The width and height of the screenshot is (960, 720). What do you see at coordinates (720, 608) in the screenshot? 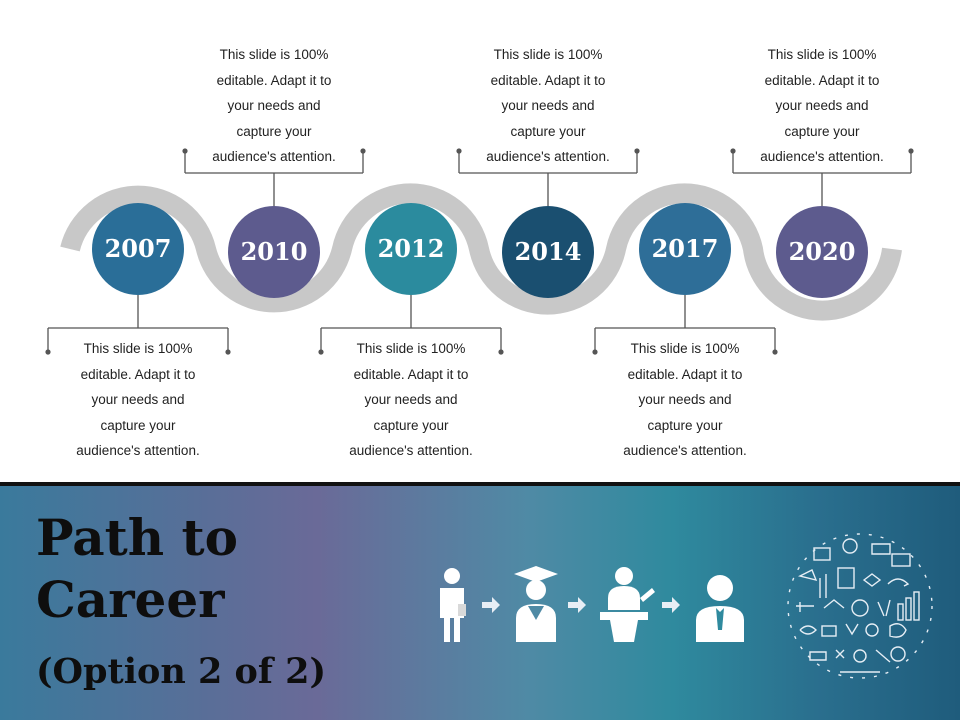
I see `professional-icon` at bounding box center [720, 608].